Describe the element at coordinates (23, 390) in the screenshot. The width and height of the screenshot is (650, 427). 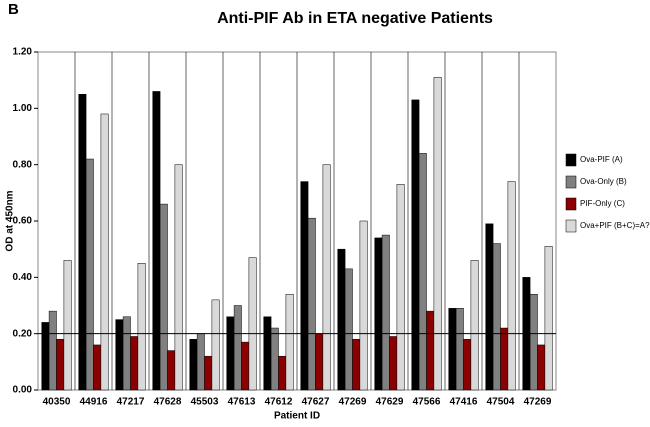
I see `y-tick-label: 0.00` at that location.